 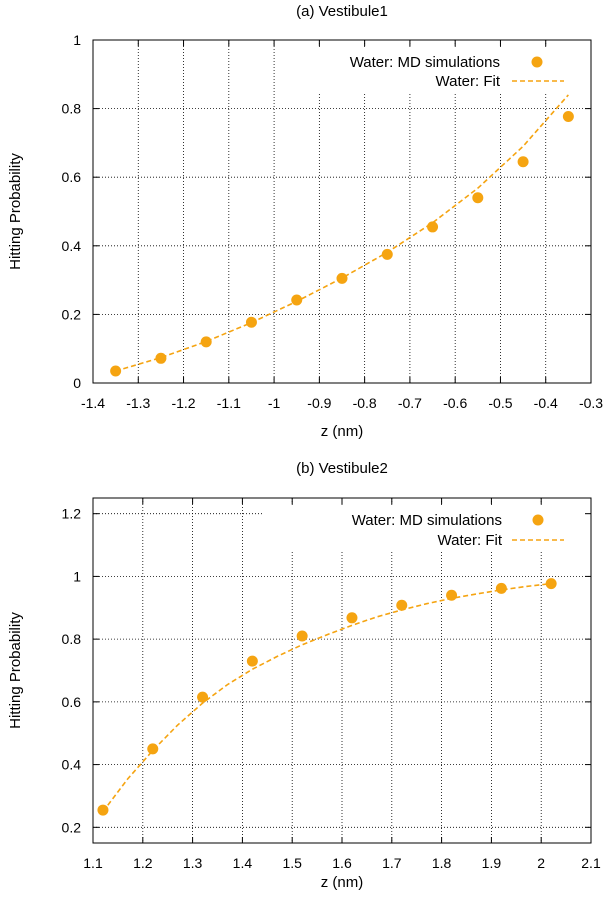 What do you see at coordinates (500, 403) in the screenshot?
I see `x-tick-label: -0.5` at bounding box center [500, 403].